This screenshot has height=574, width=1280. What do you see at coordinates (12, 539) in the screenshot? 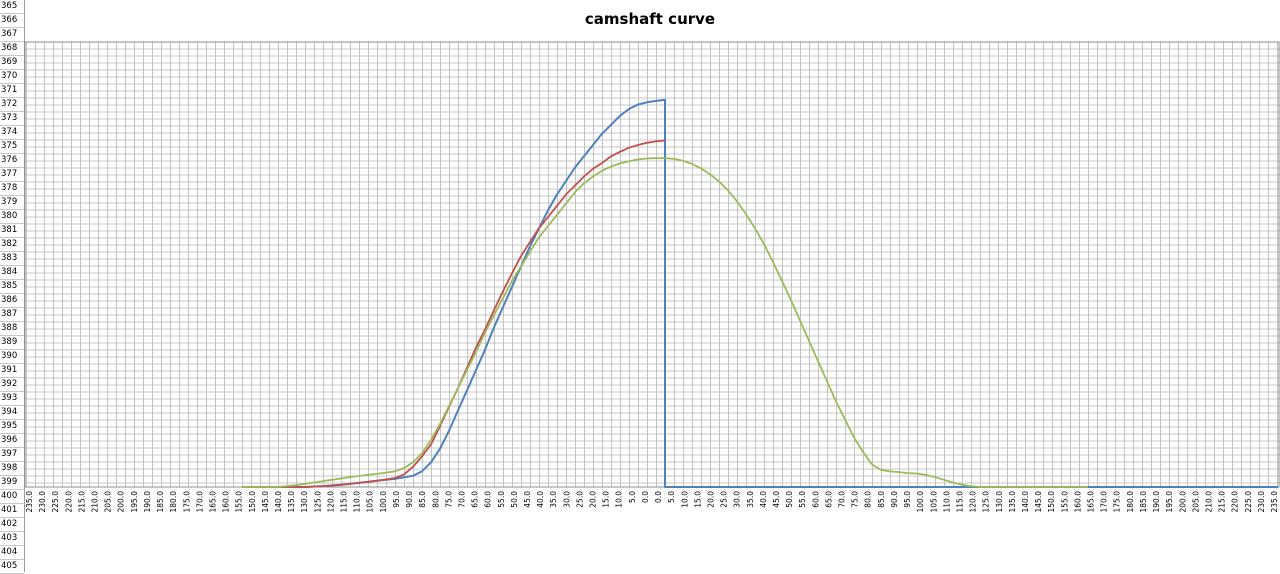
I see `row-number: 403` at bounding box center [12, 539].